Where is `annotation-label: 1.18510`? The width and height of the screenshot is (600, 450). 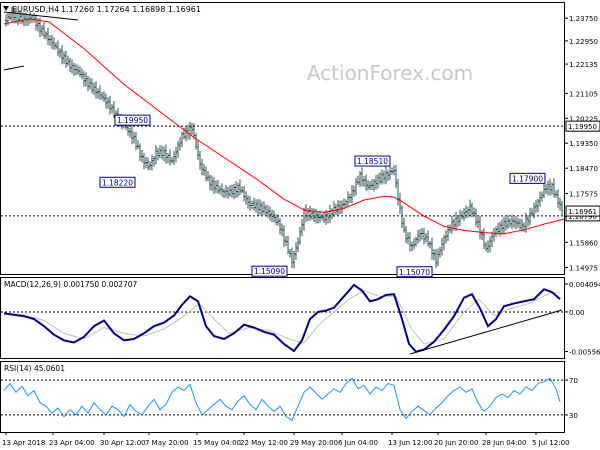
annotation-label: 1.18510 is located at coordinates (372, 161).